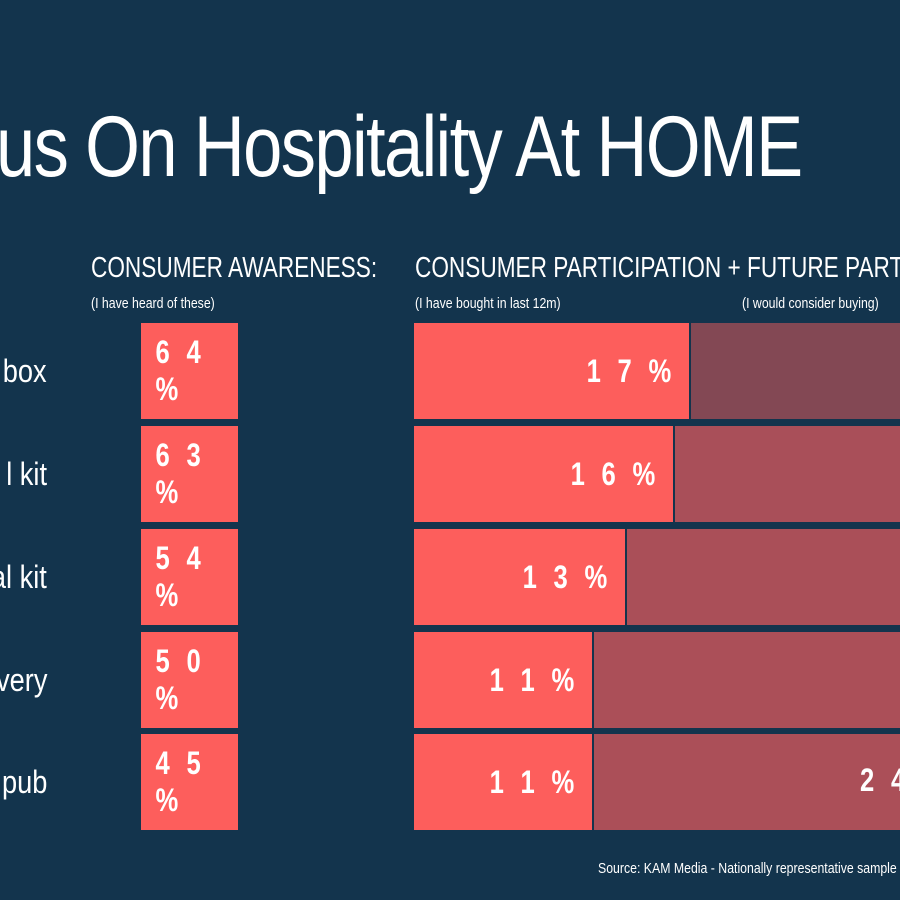 This screenshot has height=900, width=900. I want to click on awareness-value-label: 6 3 %, so click(180, 473).